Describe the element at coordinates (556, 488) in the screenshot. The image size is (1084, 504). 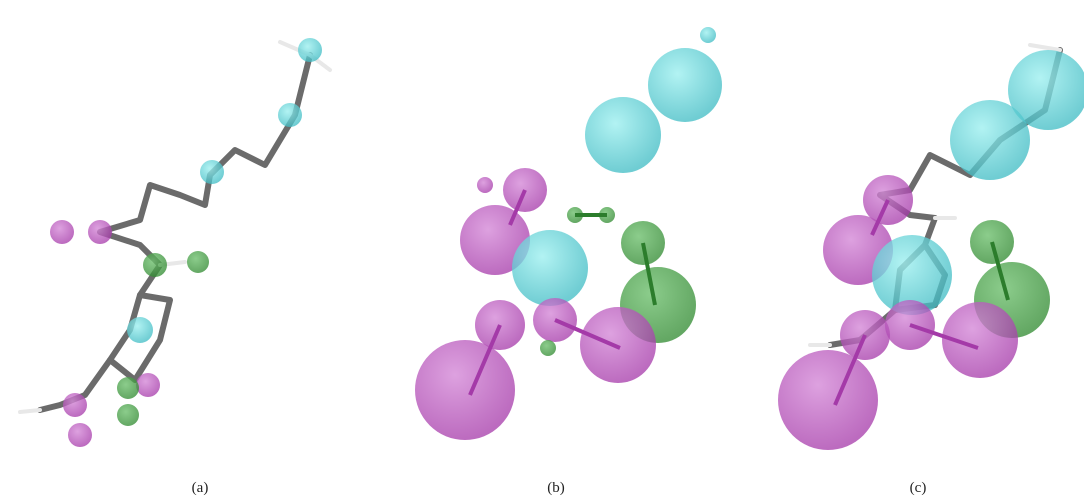
I see `panel-label: (b)` at that location.